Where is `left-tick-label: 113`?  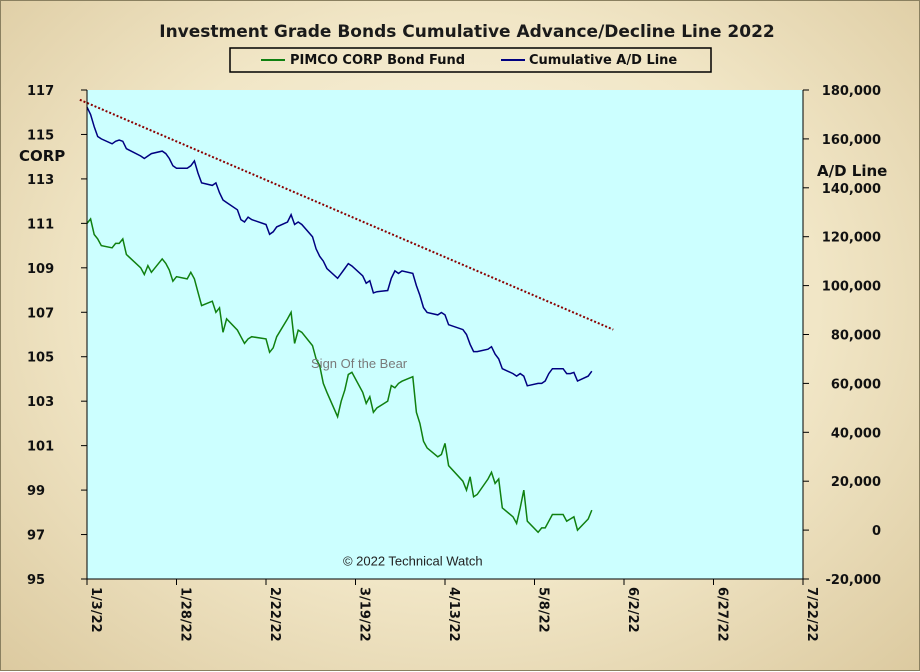
left-tick-label: 113 is located at coordinates (40, 180).